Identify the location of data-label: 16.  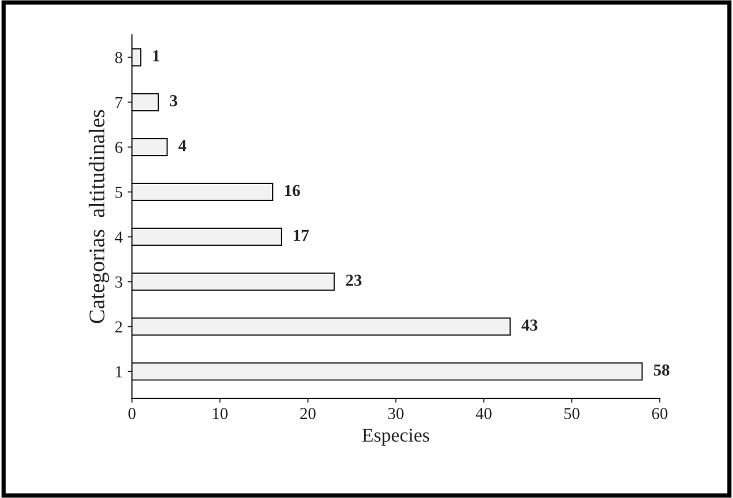
(292, 190).